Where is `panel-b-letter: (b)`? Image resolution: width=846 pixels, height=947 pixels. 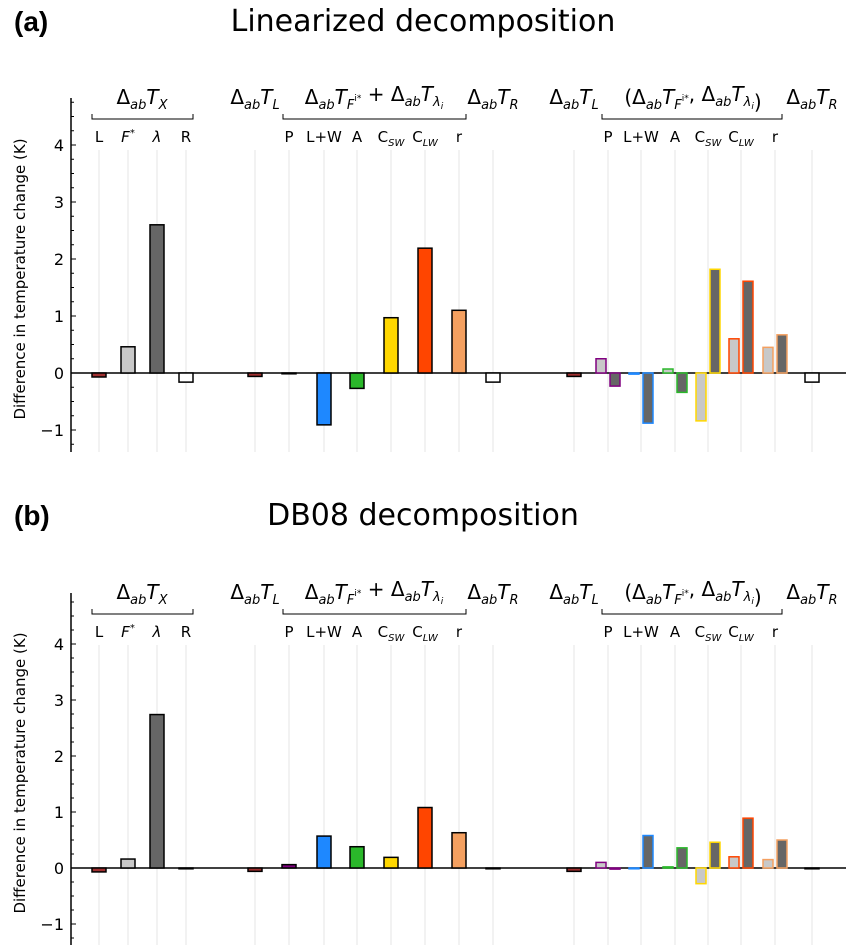 panel-b-letter: (b) is located at coordinates (32, 515).